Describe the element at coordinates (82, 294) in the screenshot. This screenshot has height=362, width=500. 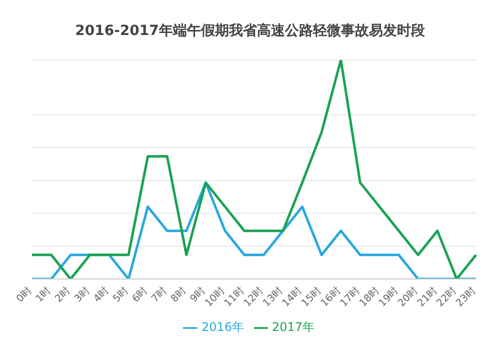
I see `x-tick-label: 3时` at that location.